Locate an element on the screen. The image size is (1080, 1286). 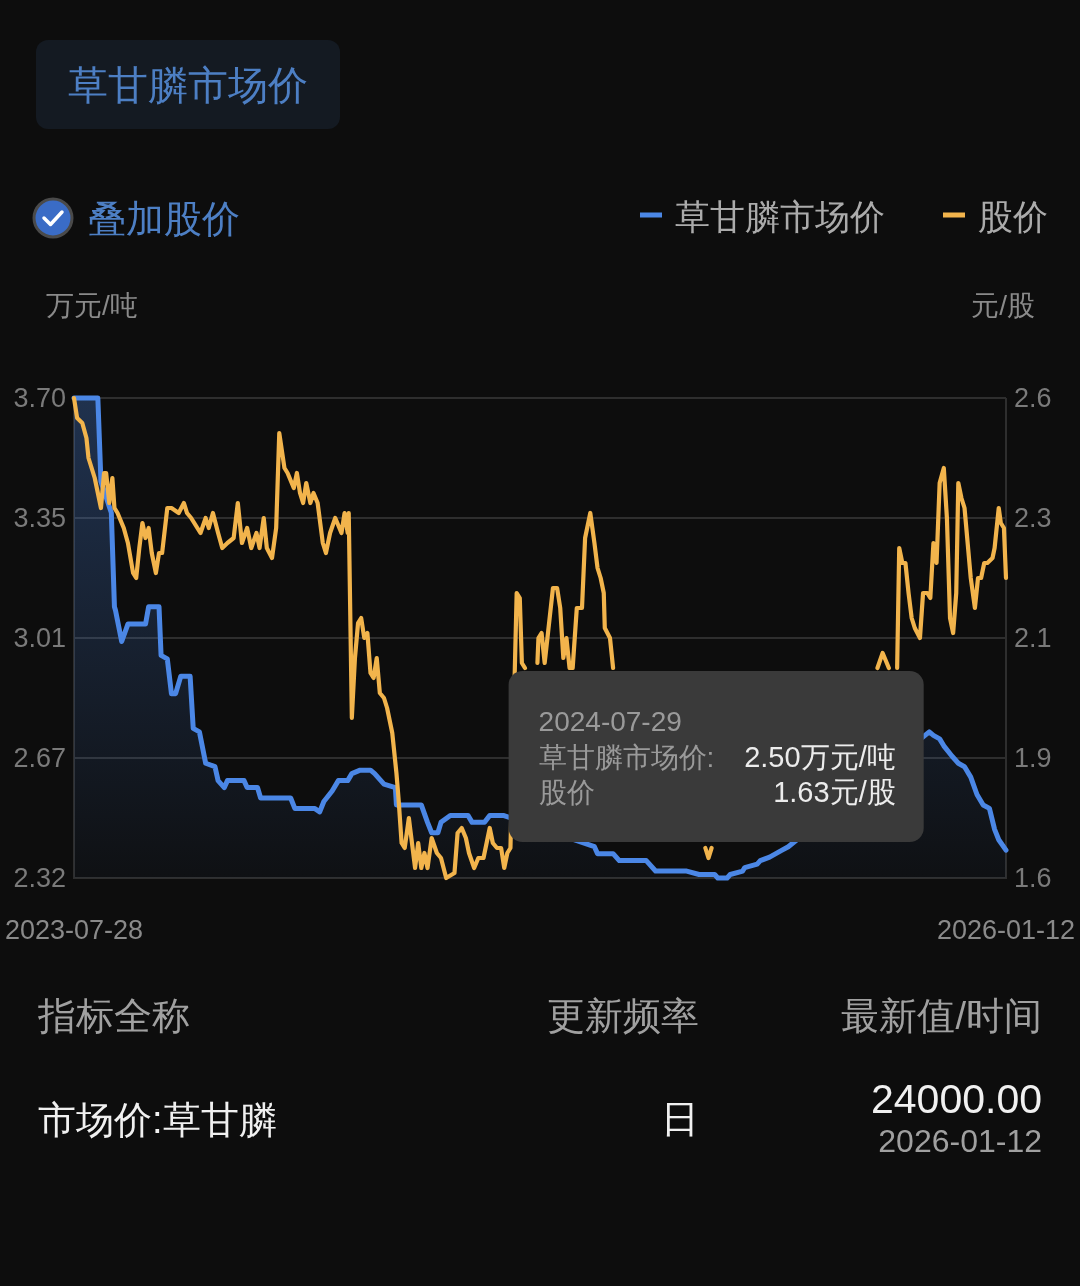
annotation: 市场价:草甘膦 is located at coordinates (157, 1120).